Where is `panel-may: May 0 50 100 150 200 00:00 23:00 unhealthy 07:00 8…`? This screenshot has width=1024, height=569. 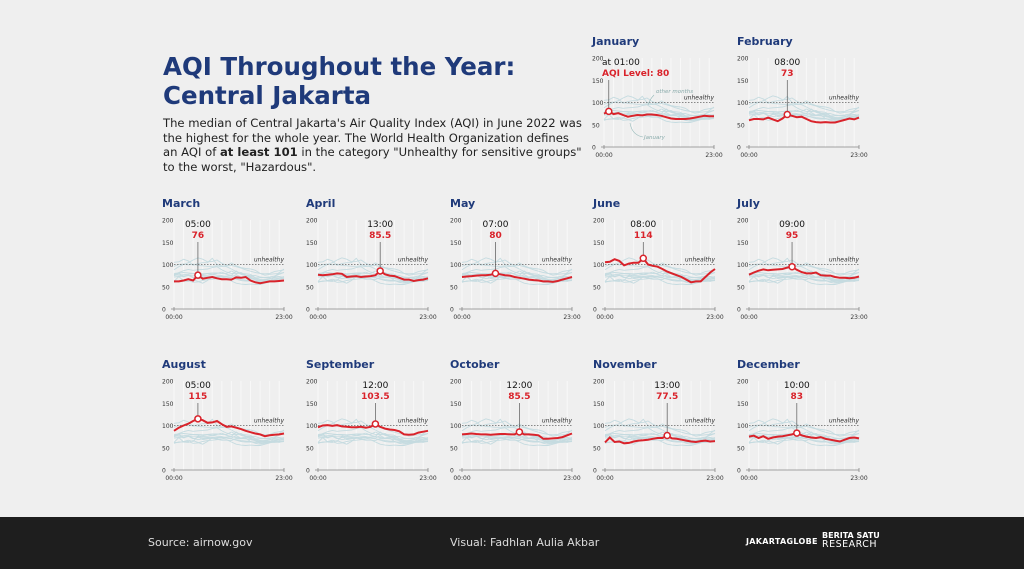 panel-may: May 0 50 100 150 200 00:00 23:00 unhealthy 07:00 8… is located at coordinates (522, 262).